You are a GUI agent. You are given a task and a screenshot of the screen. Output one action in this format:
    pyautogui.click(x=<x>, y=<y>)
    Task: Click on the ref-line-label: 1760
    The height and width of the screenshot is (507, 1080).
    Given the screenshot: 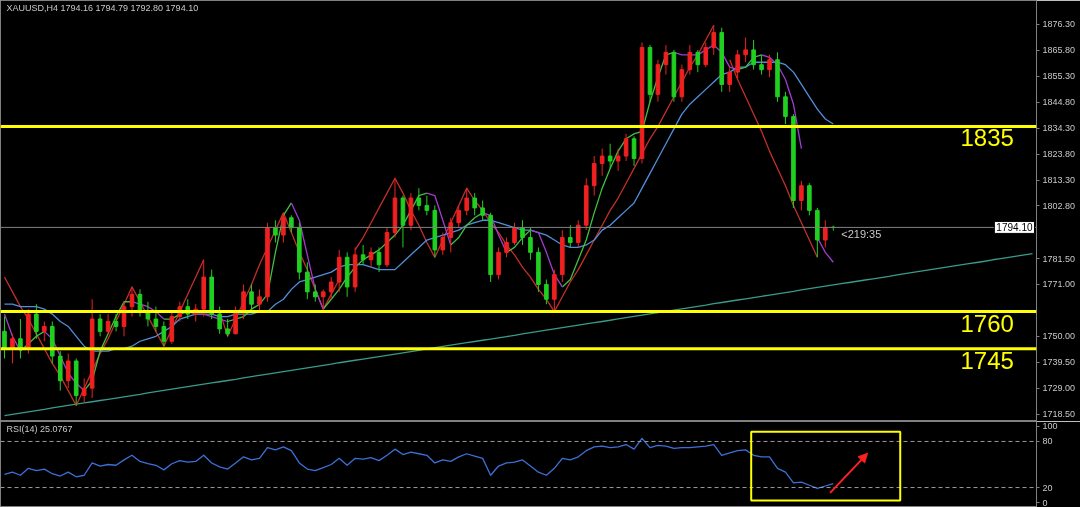 What is the action you would take?
    pyautogui.click(x=987, y=323)
    